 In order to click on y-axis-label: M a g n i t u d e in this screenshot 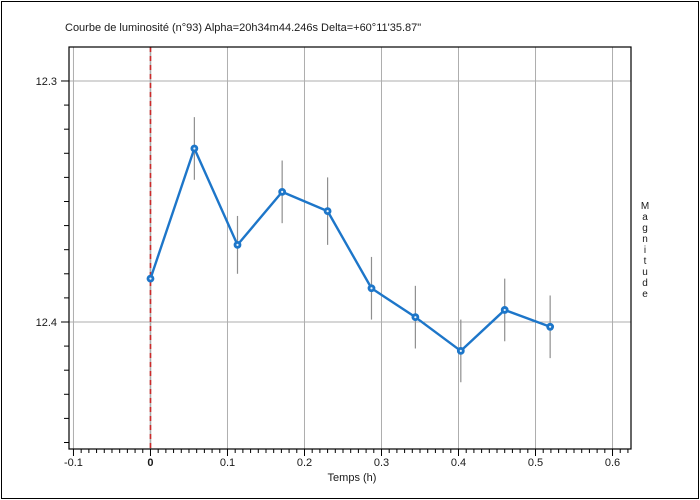, I will do `click(645, 250)`.